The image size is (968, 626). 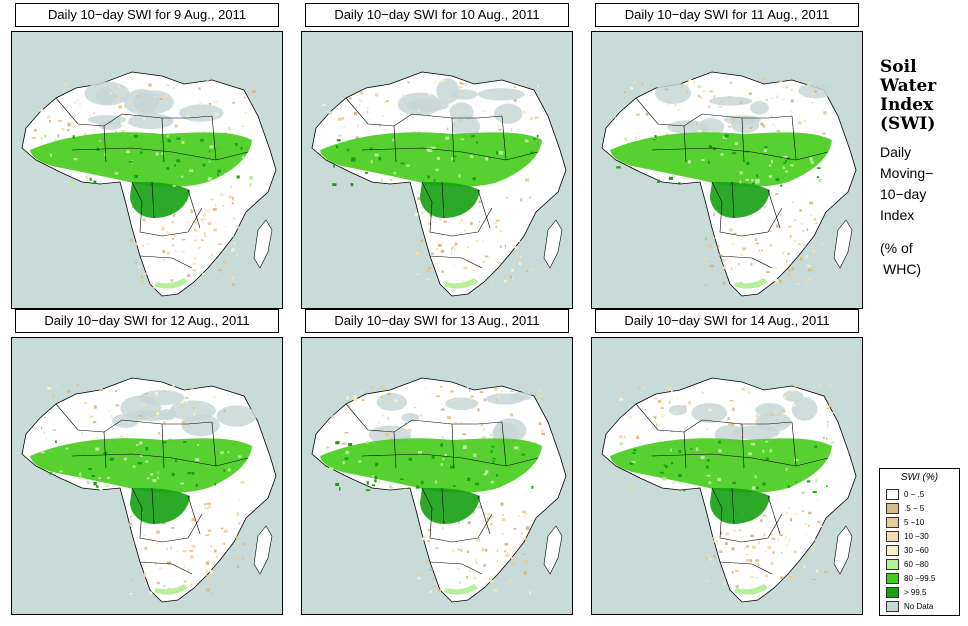 I want to click on legend-item: .5 − 5, so click(x=905, y=508).